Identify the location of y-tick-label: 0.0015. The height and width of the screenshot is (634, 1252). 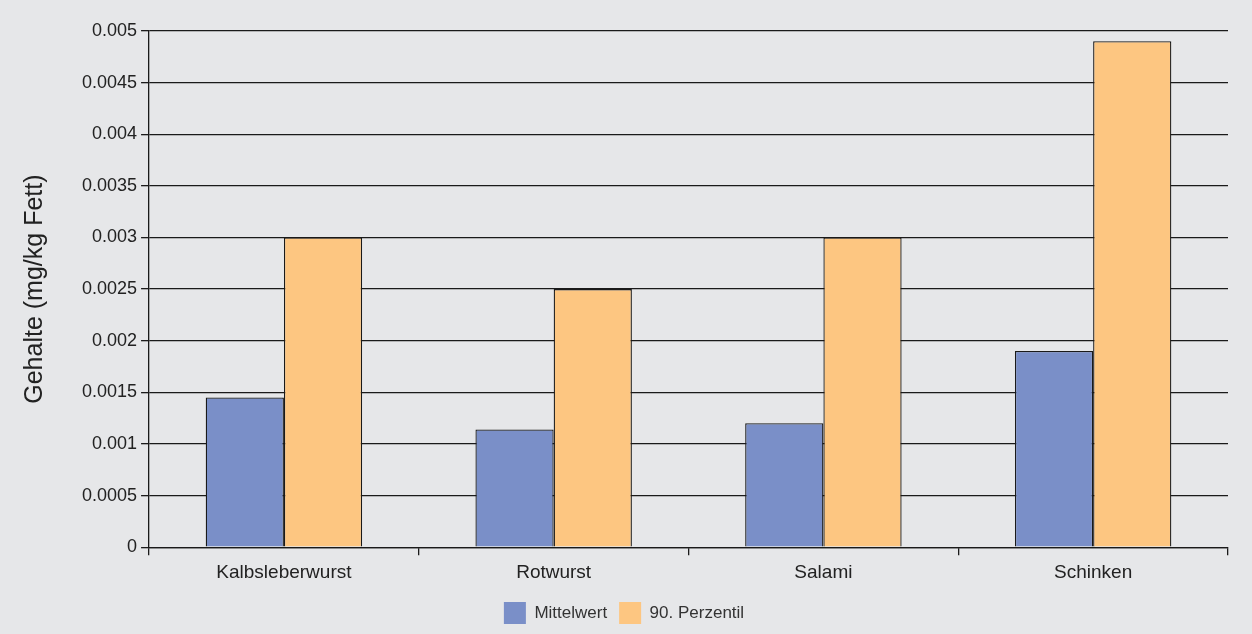
(109, 391).